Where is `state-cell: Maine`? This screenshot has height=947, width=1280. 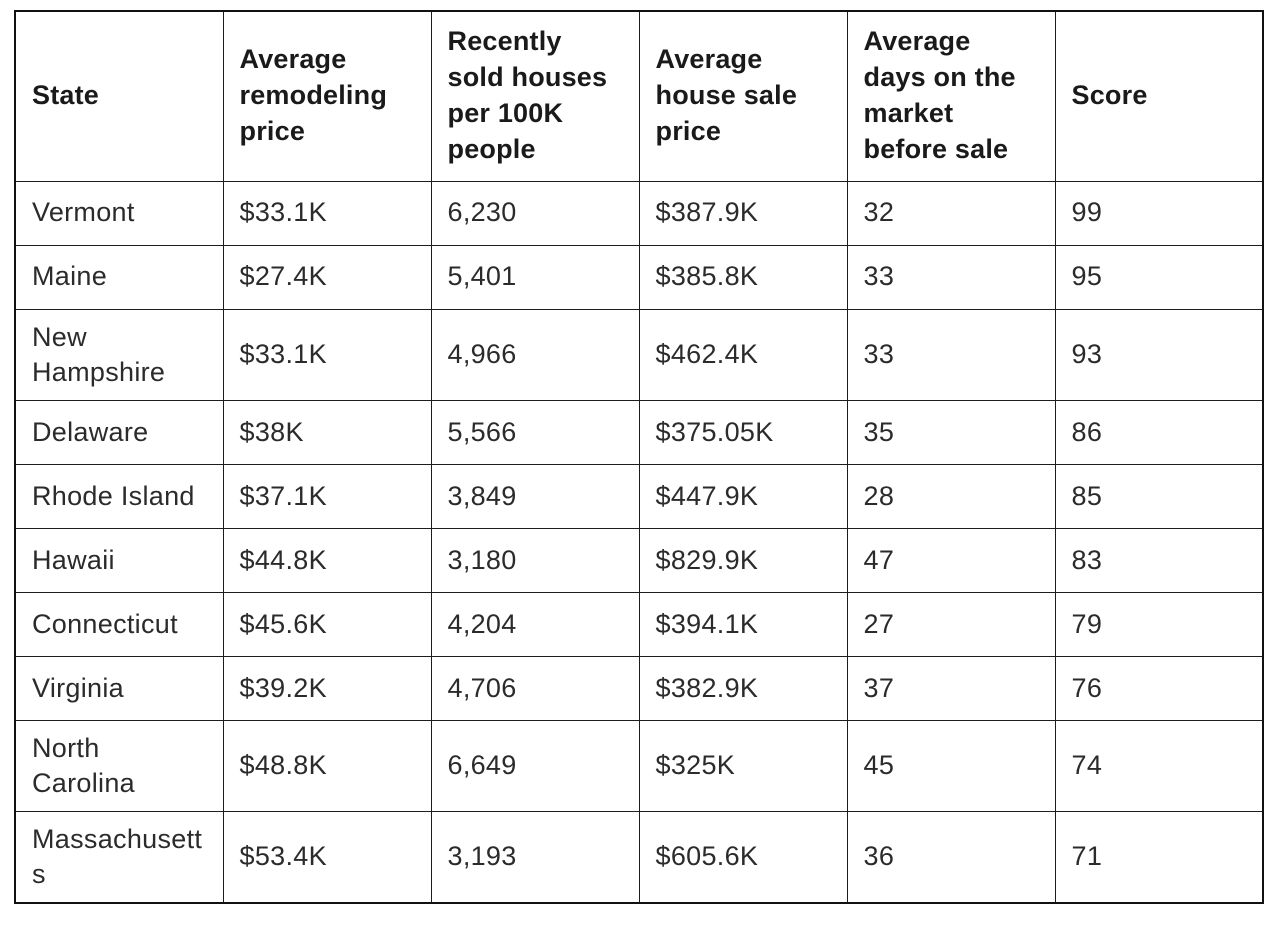
state-cell: Maine is located at coordinates (119, 277).